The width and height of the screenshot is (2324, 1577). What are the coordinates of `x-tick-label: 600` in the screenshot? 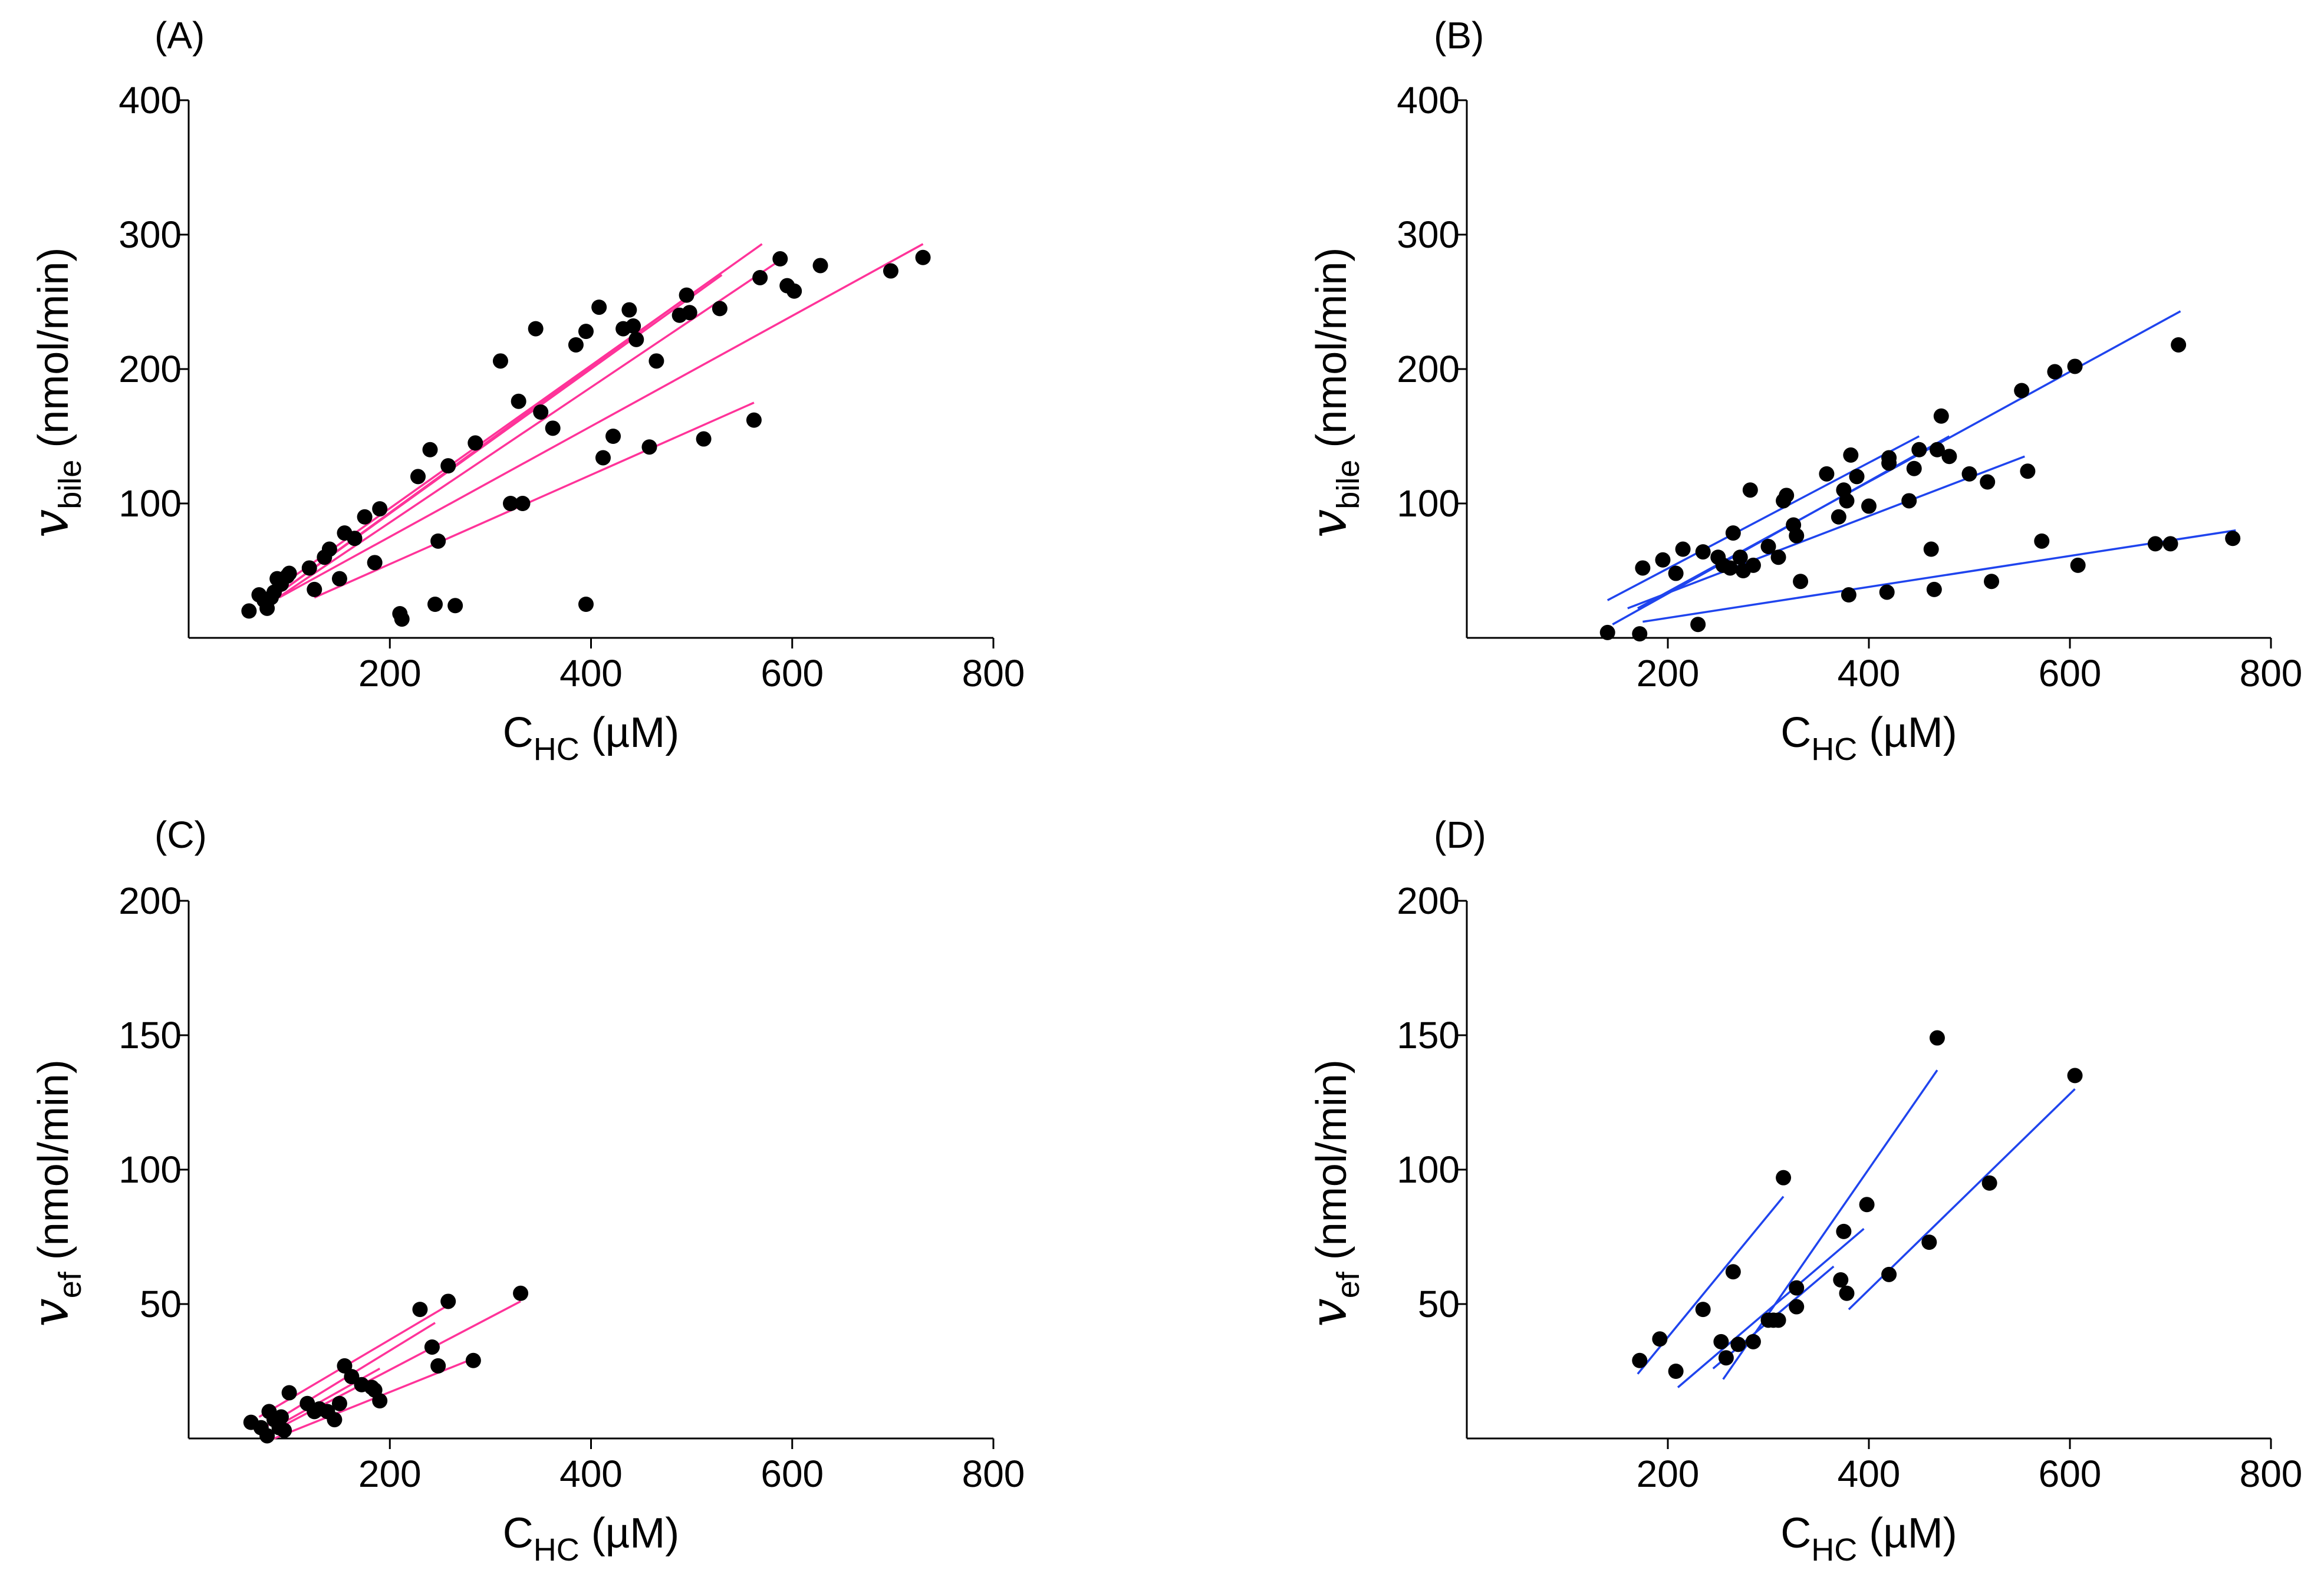 It's located at (2070, 1474).